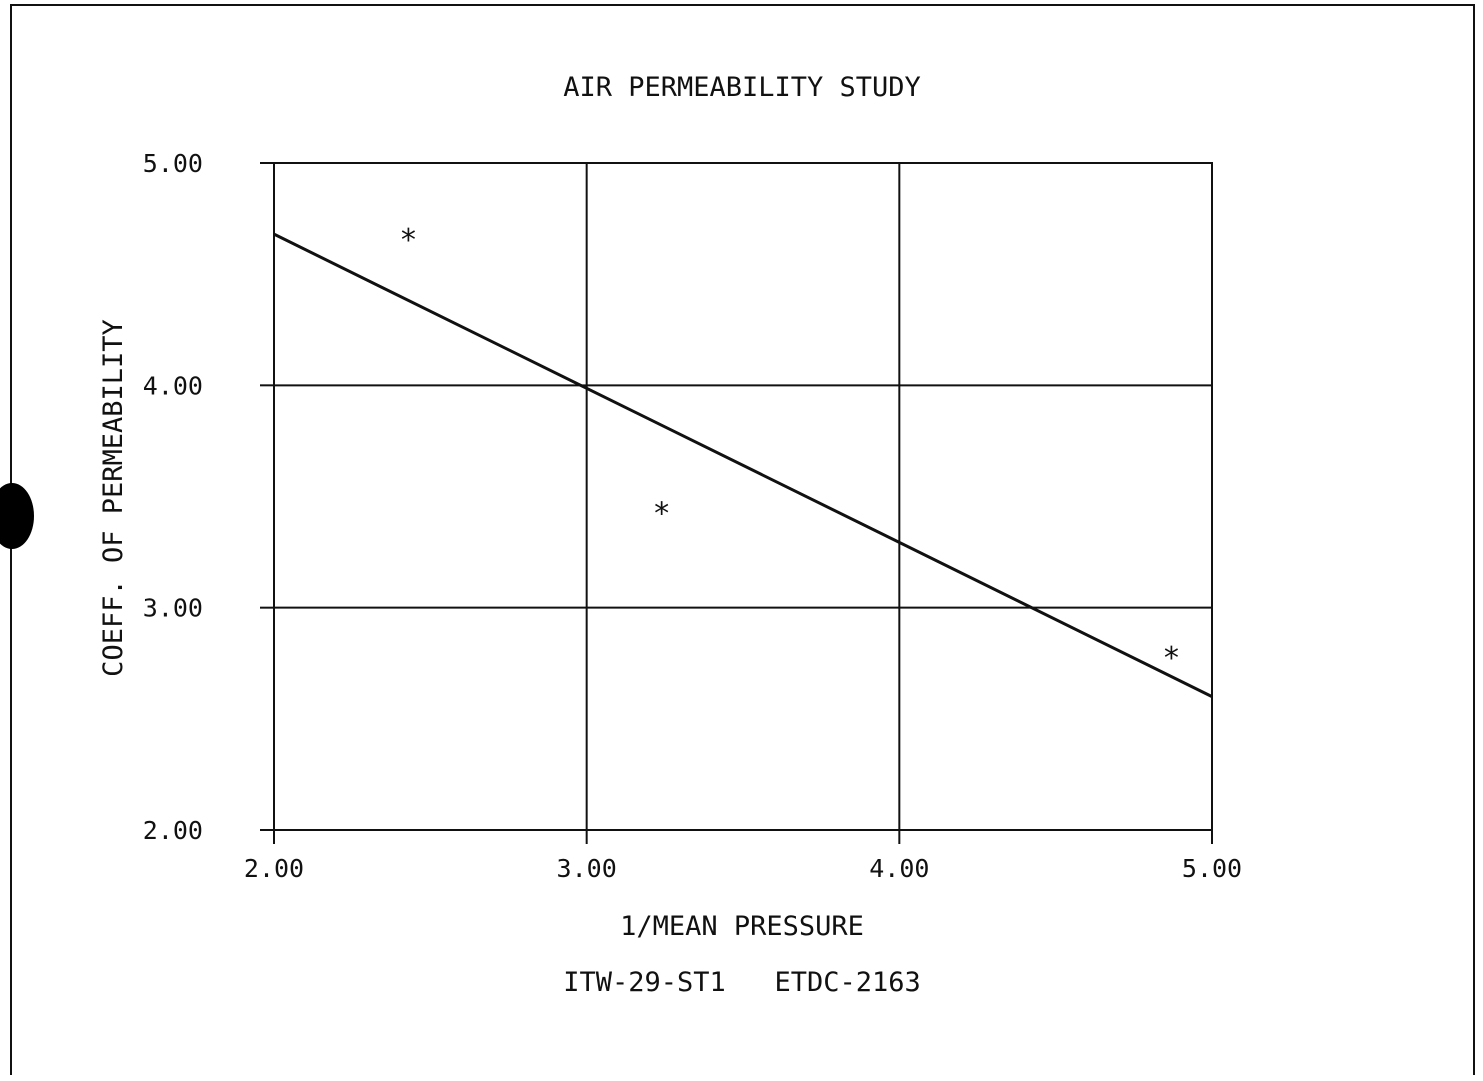 This screenshot has height=1081, width=1483. What do you see at coordinates (1212, 868) in the screenshot?
I see `x-tick-label: 5.00` at bounding box center [1212, 868].